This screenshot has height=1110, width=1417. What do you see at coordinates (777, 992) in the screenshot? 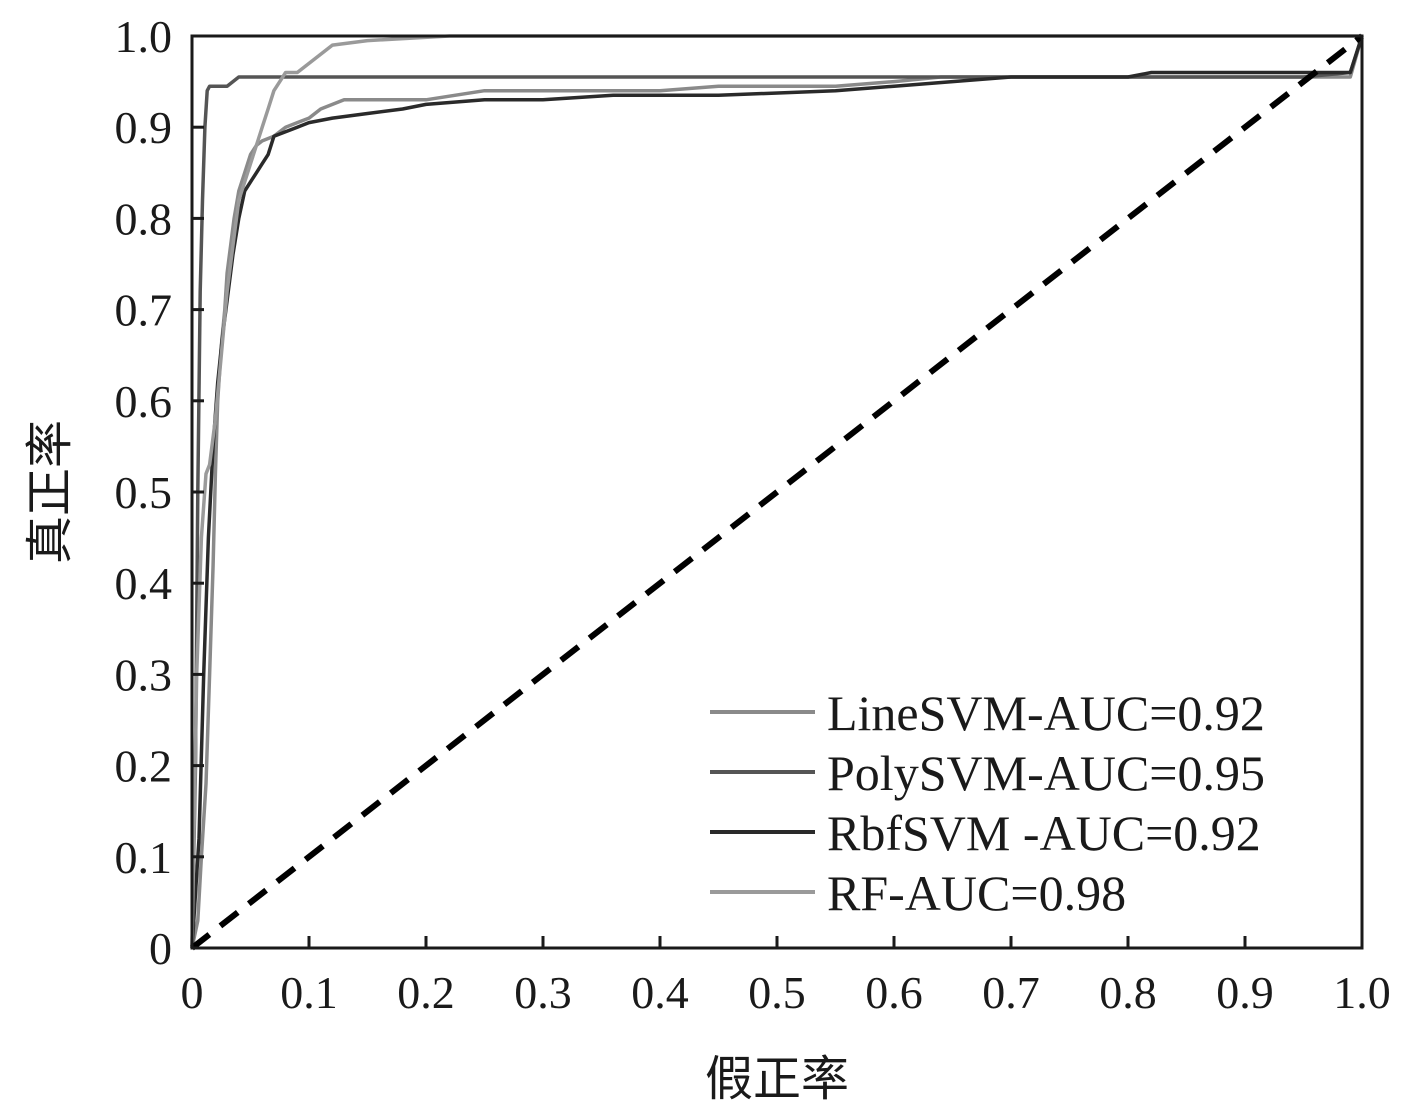
I see `x-tick-label: 0.5` at bounding box center [777, 992].